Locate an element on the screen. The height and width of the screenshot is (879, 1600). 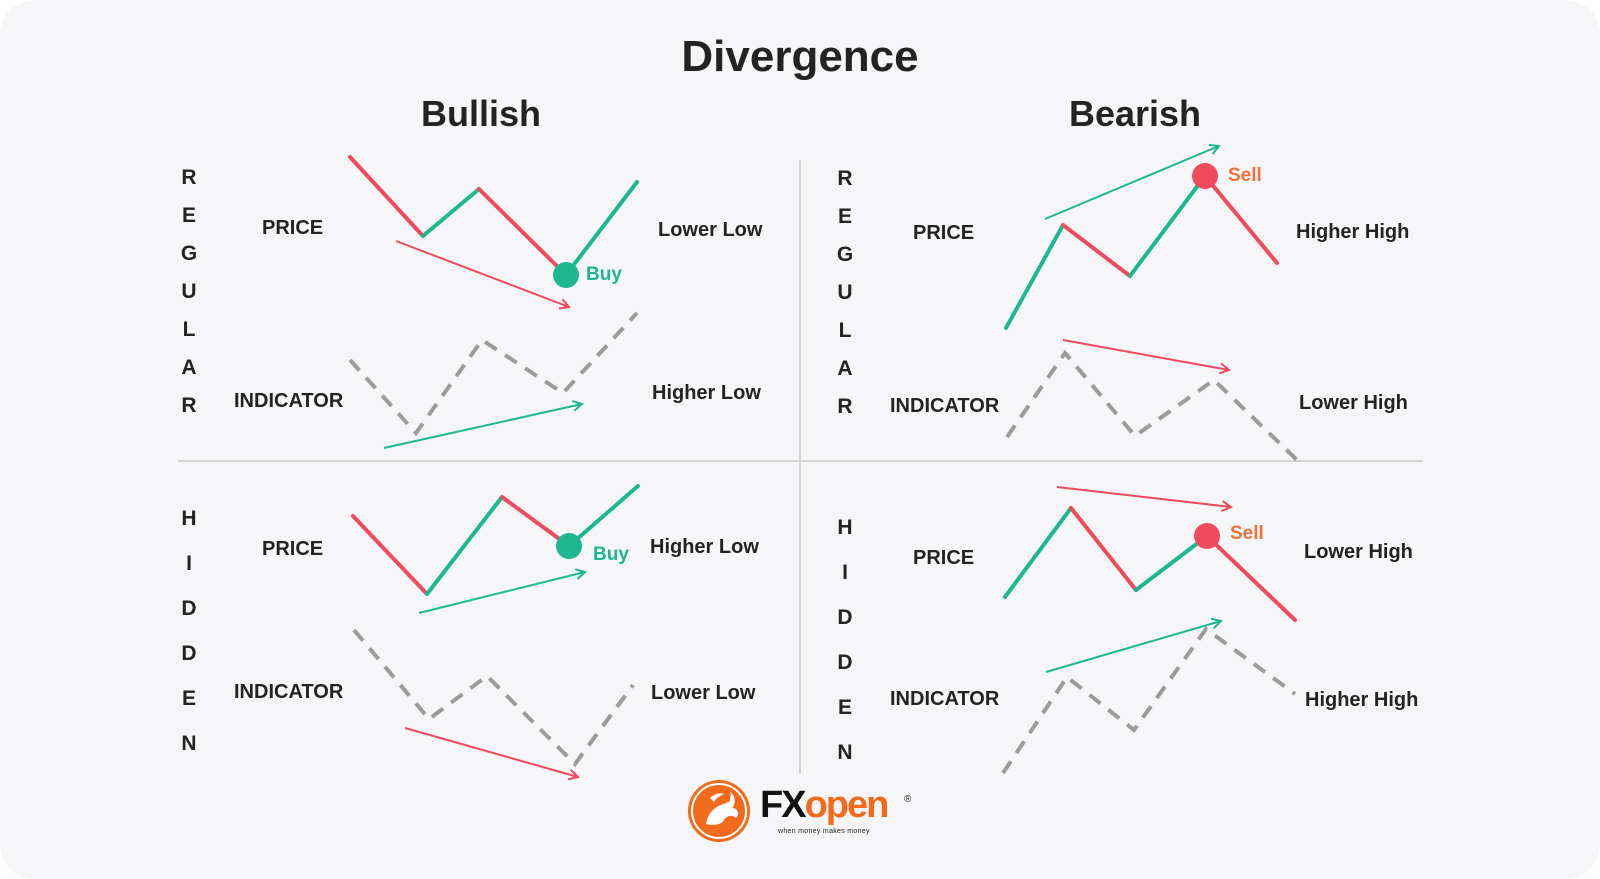
regular-bearish-price-desc: Higher High is located at coordinates (1353, 232).